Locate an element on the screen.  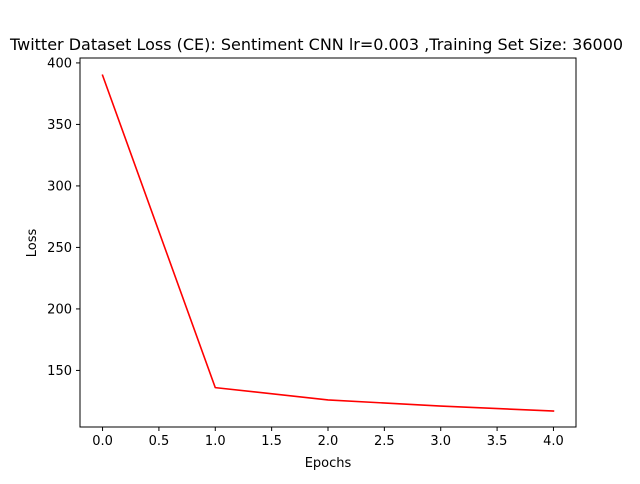
x-tick-label: 2.0 is located at coordinates (328, 441).